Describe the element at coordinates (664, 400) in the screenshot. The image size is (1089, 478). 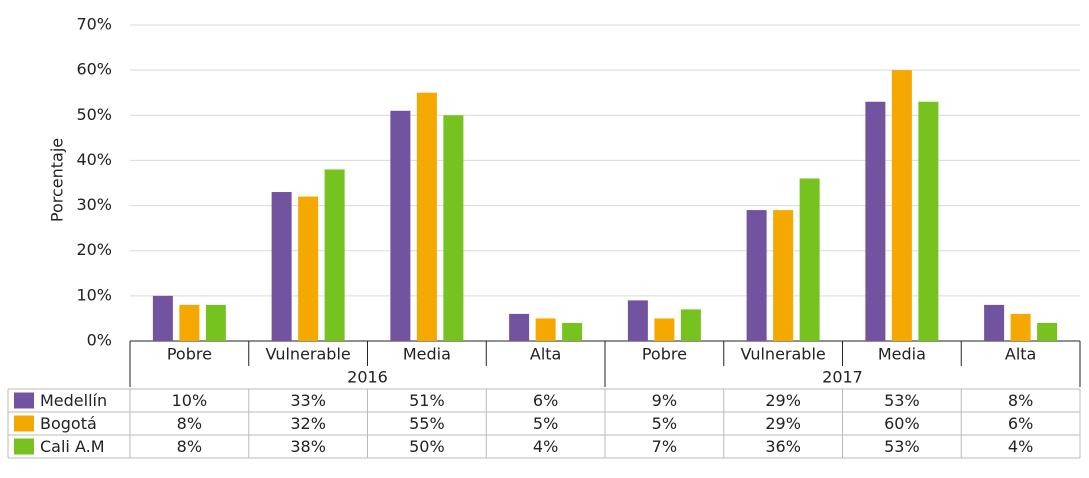
I see `table-value: 9%` at that location.